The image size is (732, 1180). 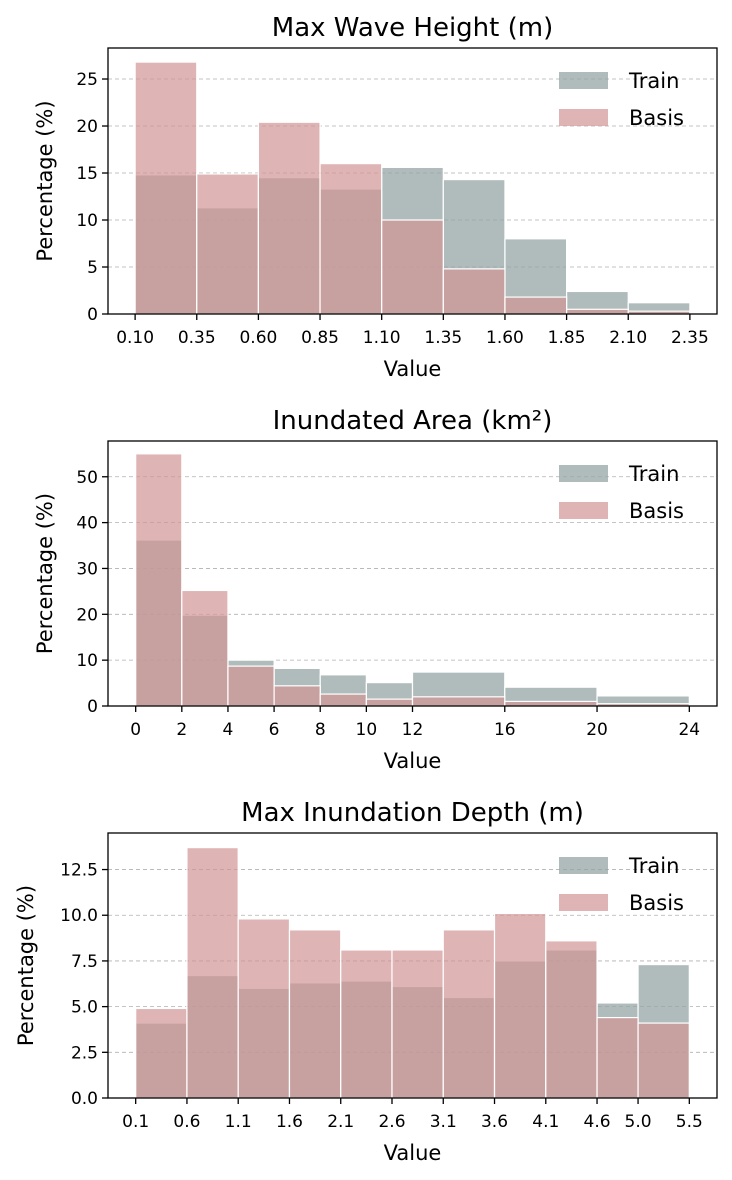 What do you see at coordinates (567, 338) in the screenshot?
I see `x-tick-label: 1.85` at bounding box center [567, 338].